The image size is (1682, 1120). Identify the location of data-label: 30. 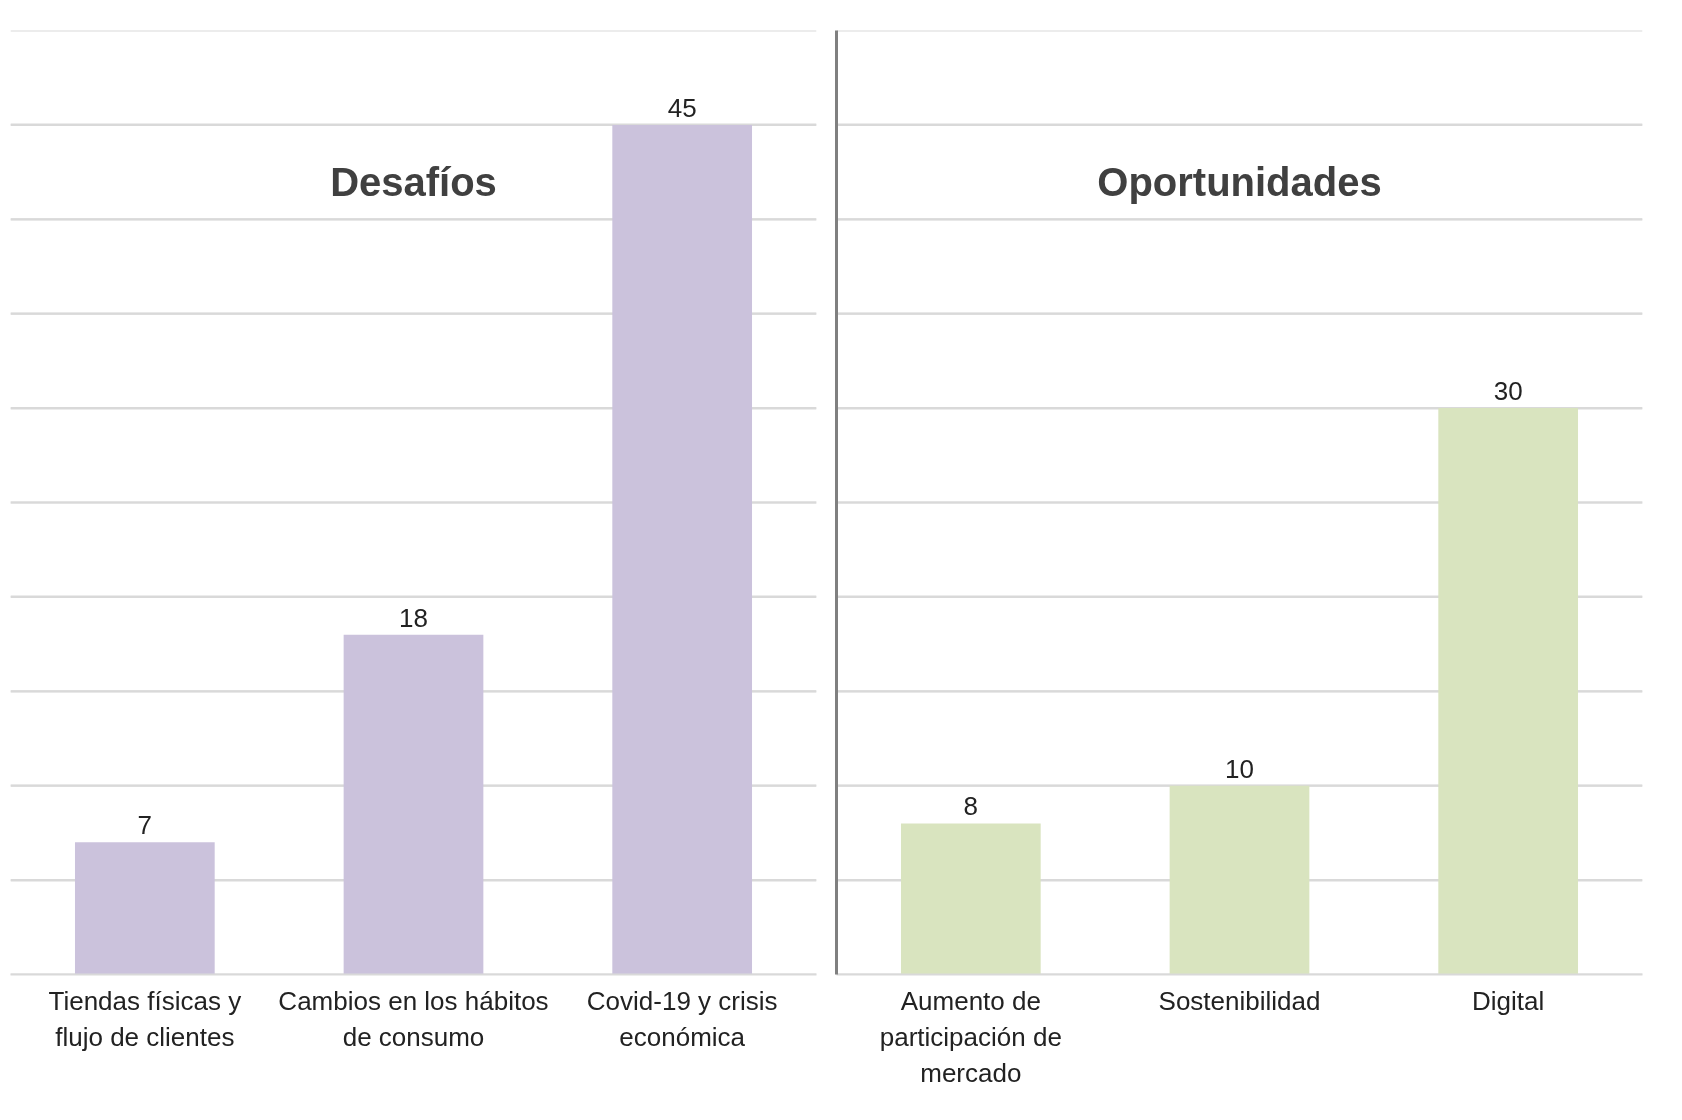
(1508, 391).